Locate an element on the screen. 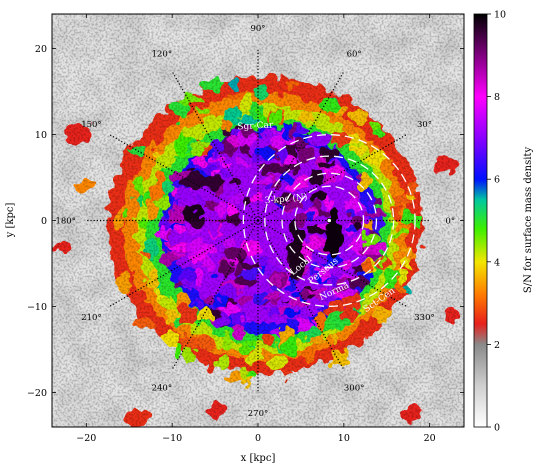 This screenshot has width=553, height=470. arm-label: Sgr-Car is located at coordinates (255, 126).